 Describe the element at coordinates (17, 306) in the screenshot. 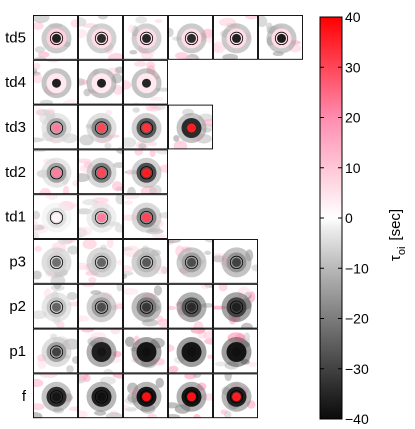

I see `row-label-p2: p2` at that location.